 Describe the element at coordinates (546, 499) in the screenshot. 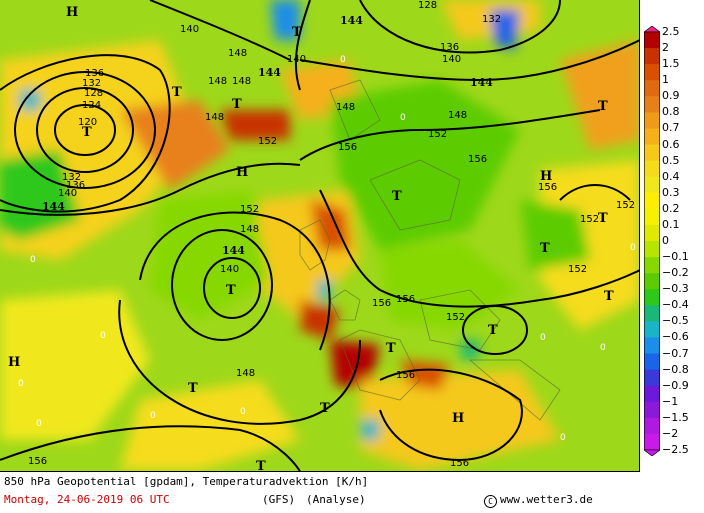

I see `copyright-link: www.wetter3.de` at that location.